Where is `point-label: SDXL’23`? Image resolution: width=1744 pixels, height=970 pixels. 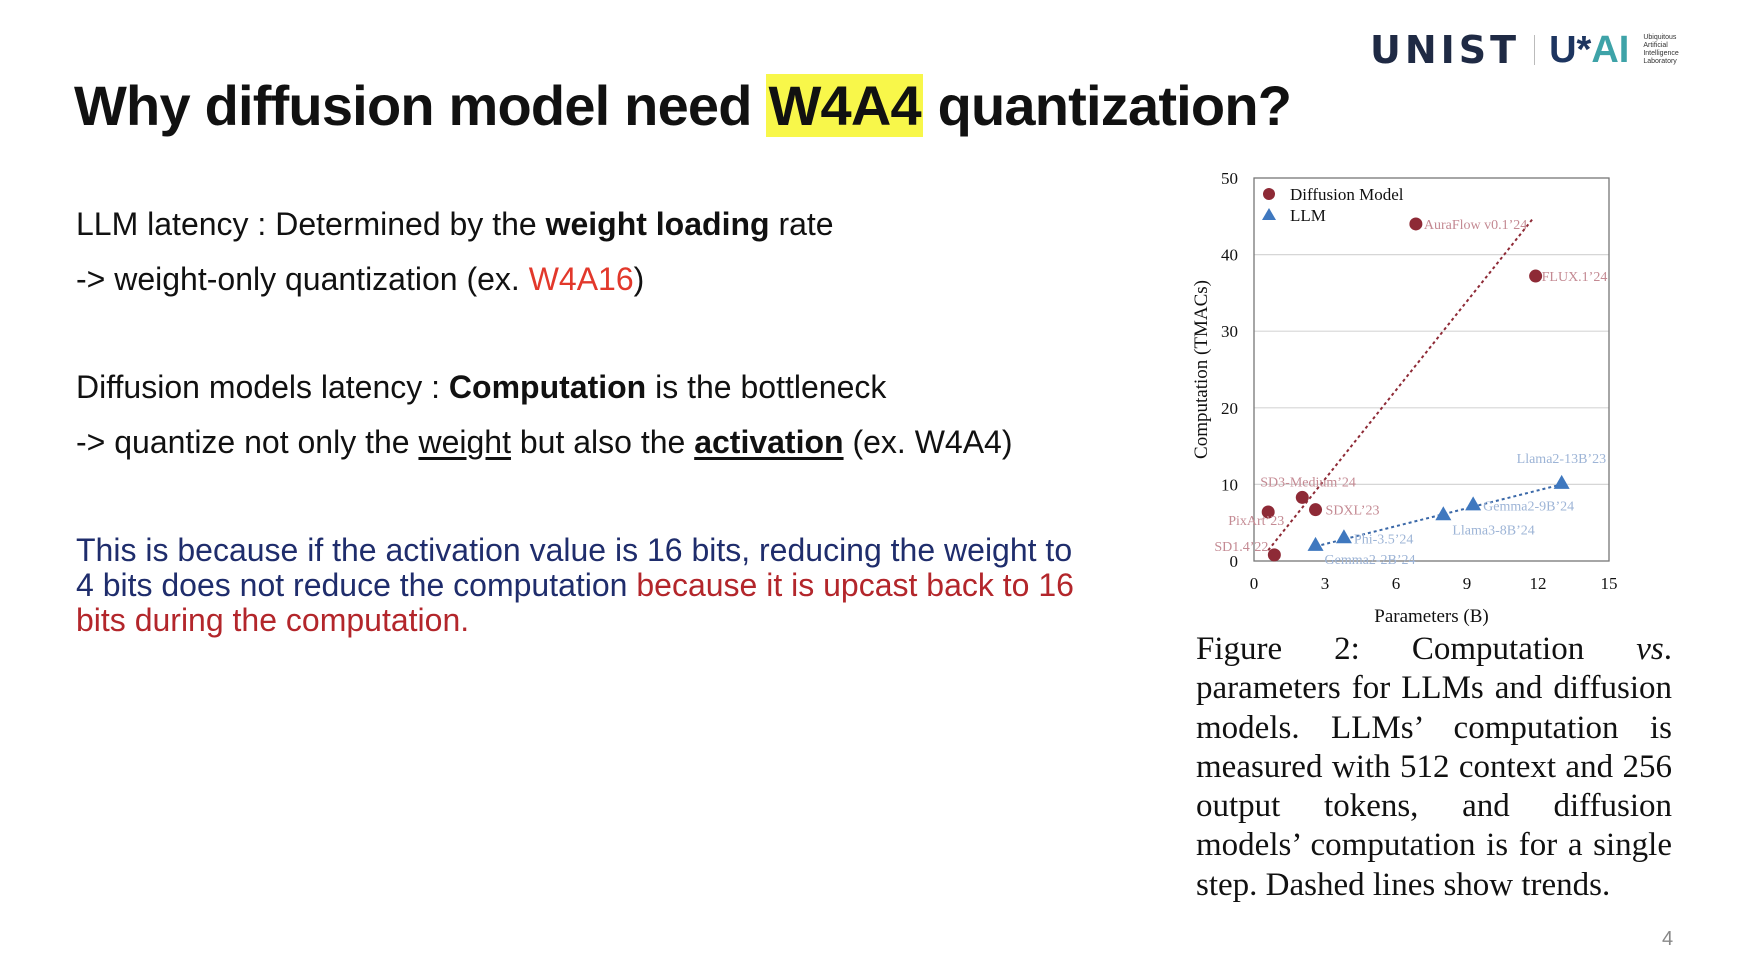 point-label: SDXL’23 is located at coordinates (1353, 511).